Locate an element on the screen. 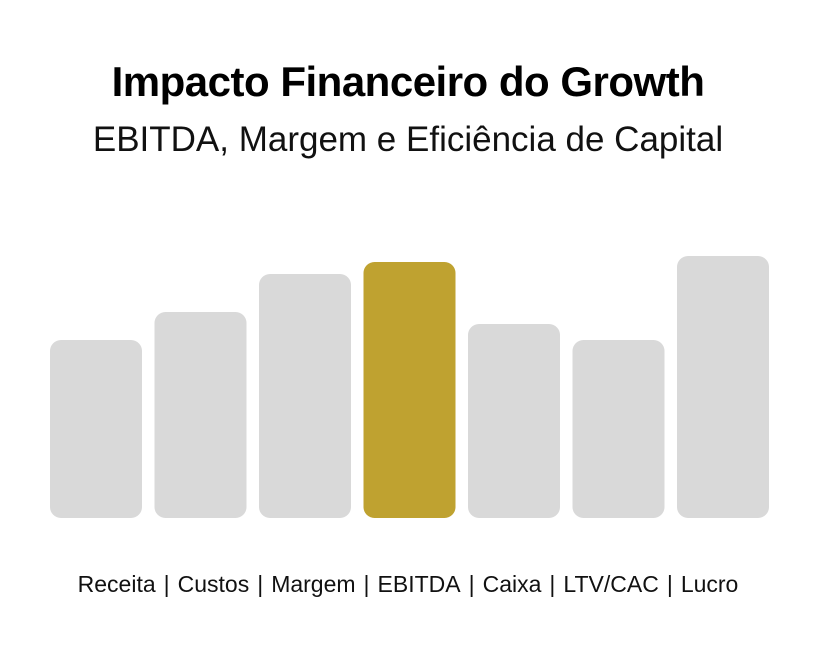 The width and height of the screenshot is (816, 669). bar-ltv-cac is located at coordinates (618, 429).